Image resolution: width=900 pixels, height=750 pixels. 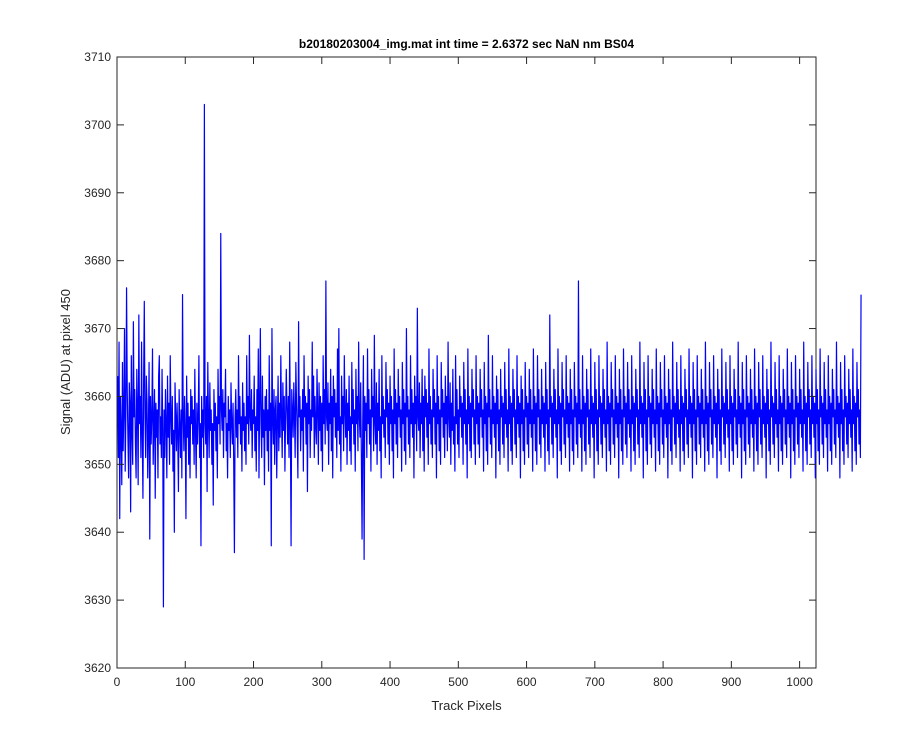 What do you see at coordinates (117, 682) in the screenshot?
I see `x-tick-label: 0` at bounding box center [117, 682].